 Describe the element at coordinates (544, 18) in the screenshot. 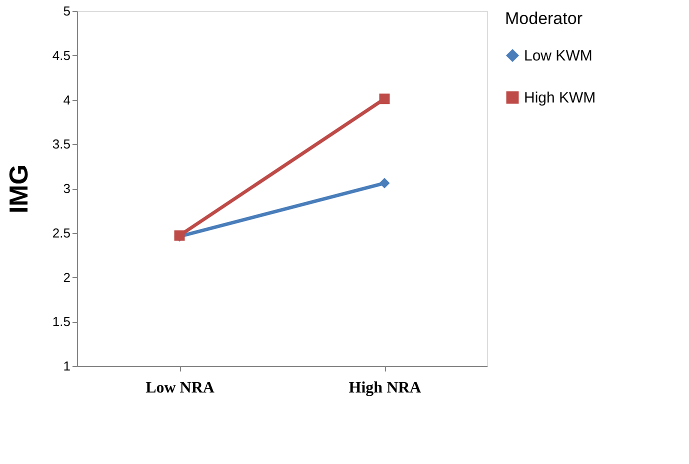

I see `legend-title: Moderator` at that location.